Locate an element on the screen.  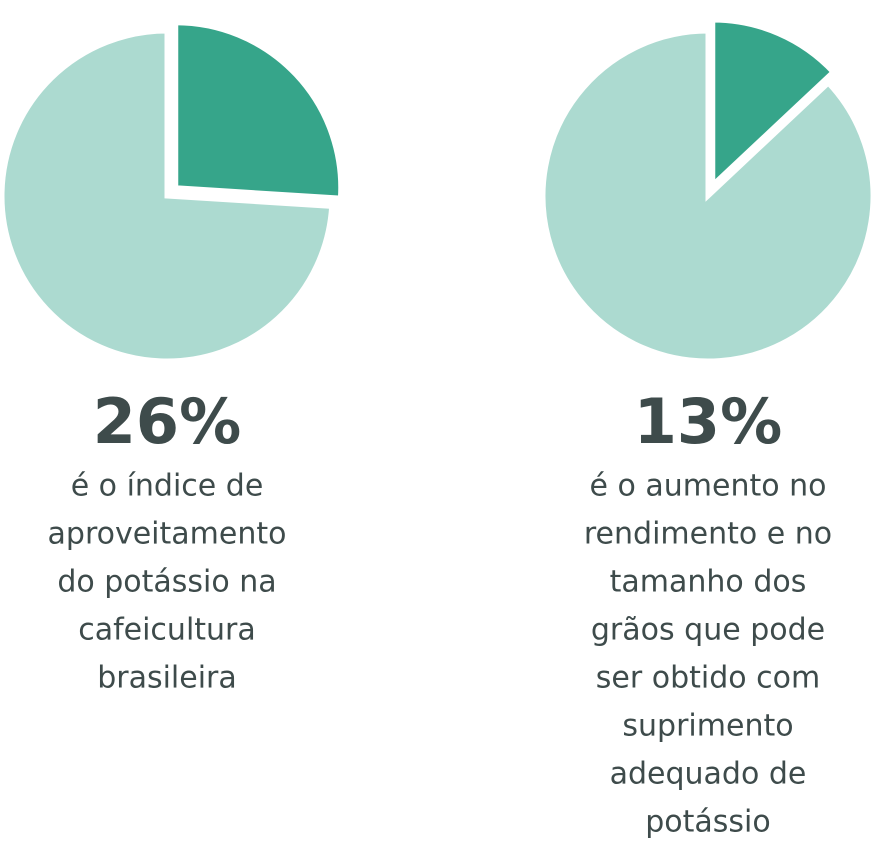
caption-line: brasileira is located at coordinates (167, 678).